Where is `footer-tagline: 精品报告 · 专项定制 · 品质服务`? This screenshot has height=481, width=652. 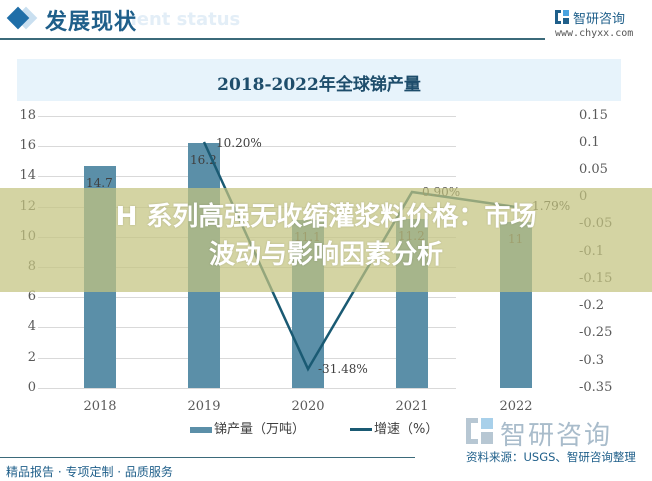
footer-tagline: 精品报告 · 专项定制 · 品质服务 is located at coordinates (89, 472).